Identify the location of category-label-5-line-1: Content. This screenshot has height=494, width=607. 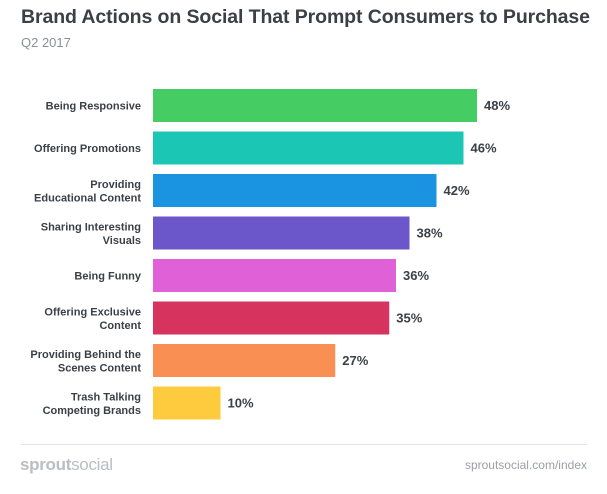
(120, 326).